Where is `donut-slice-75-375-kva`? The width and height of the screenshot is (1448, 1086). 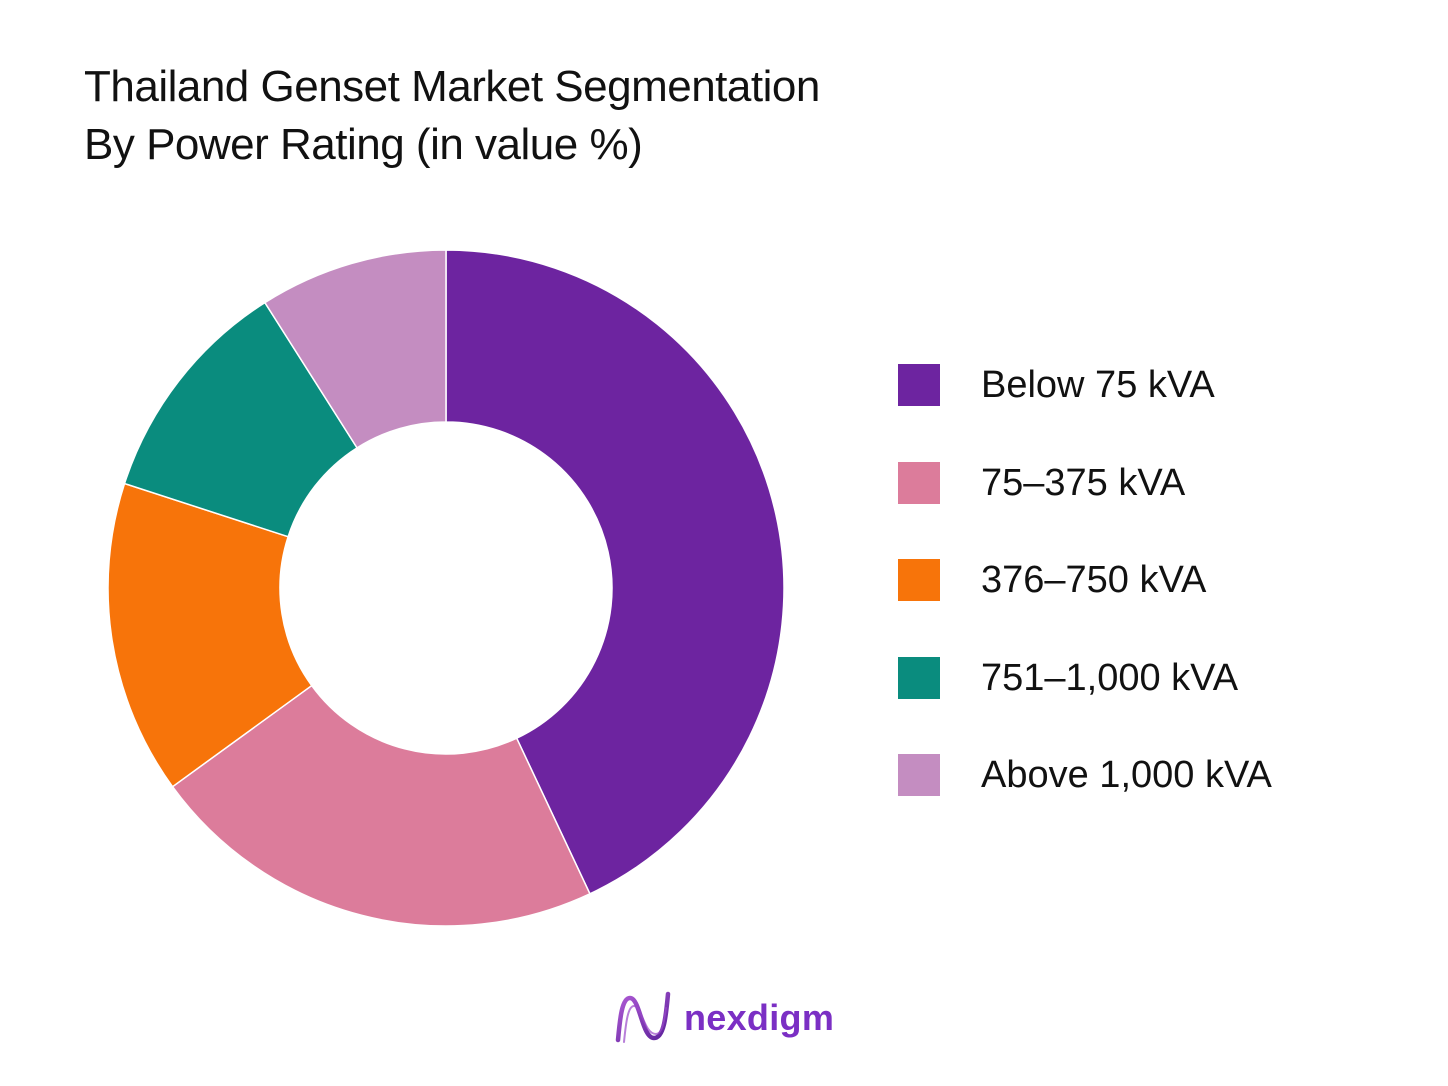
donut-slice-75-375-kva is located at coordinates (381, 805).